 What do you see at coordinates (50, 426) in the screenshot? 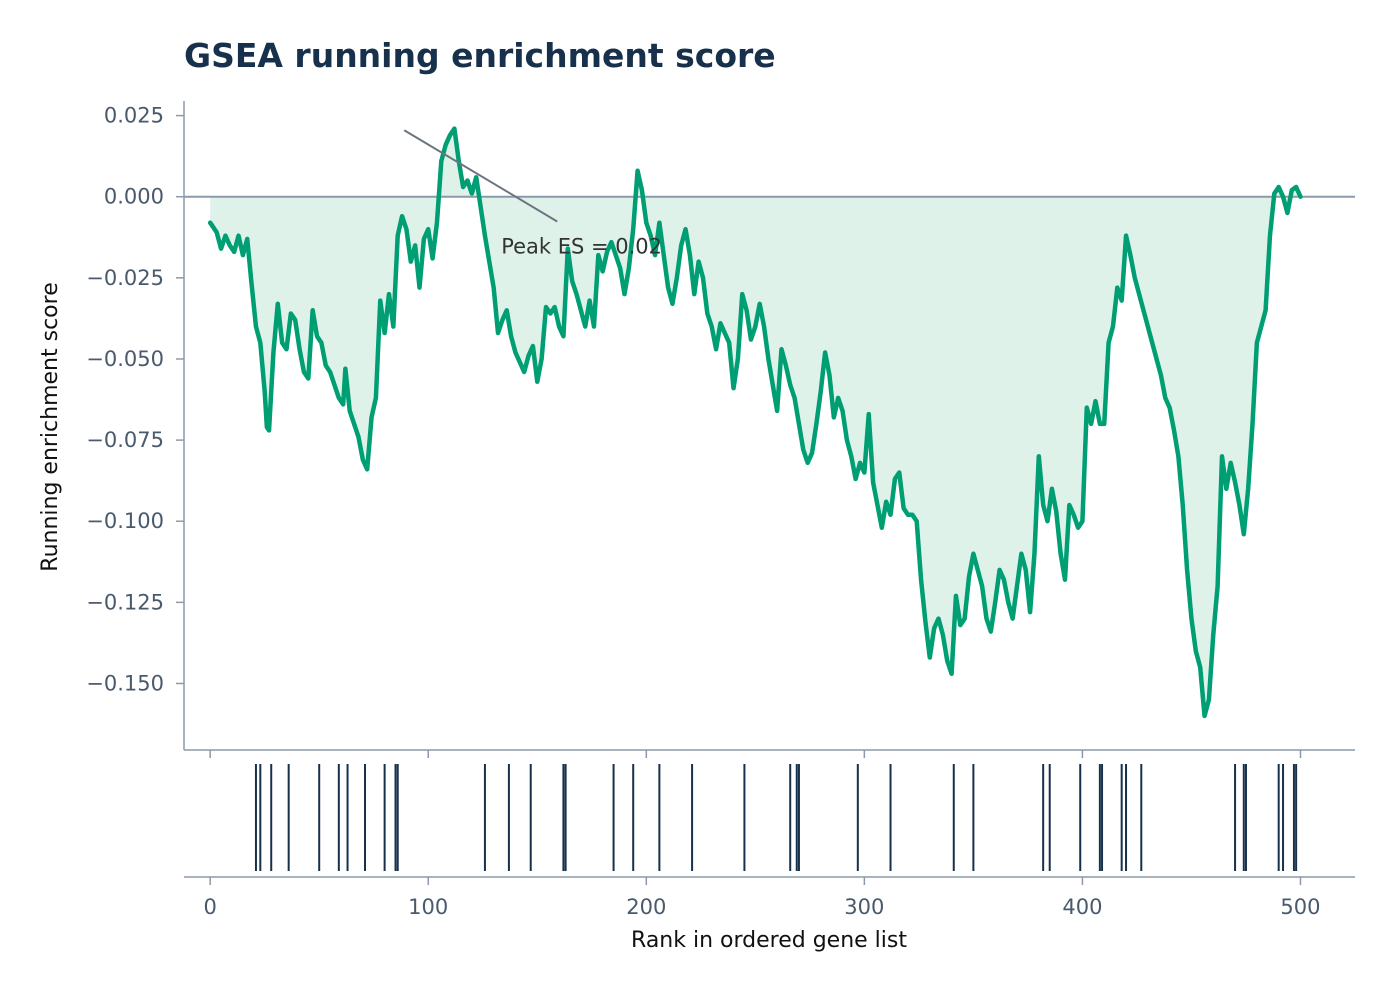
I see `y-axis-label: Running enrichment score` at bounding box center [50, 426].